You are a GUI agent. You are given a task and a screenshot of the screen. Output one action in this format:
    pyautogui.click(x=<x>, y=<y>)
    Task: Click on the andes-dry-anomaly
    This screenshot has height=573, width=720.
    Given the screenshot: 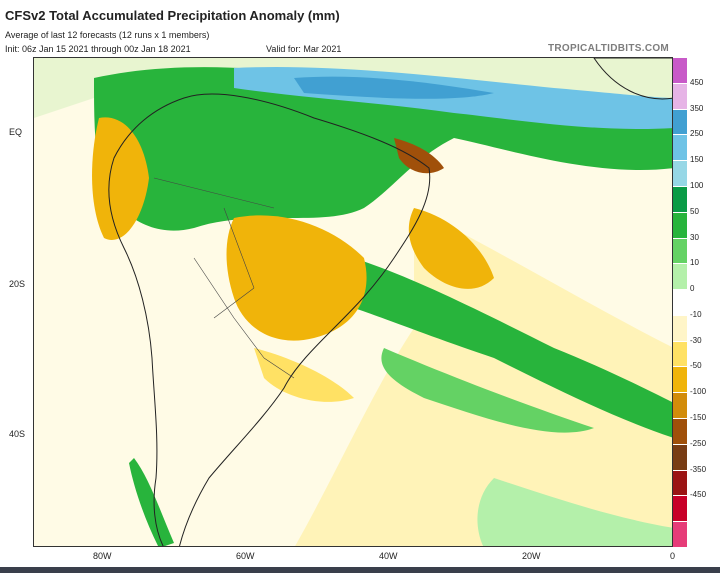 What is the action you would take?
    pyautogui.click(x=120, y=178)
    